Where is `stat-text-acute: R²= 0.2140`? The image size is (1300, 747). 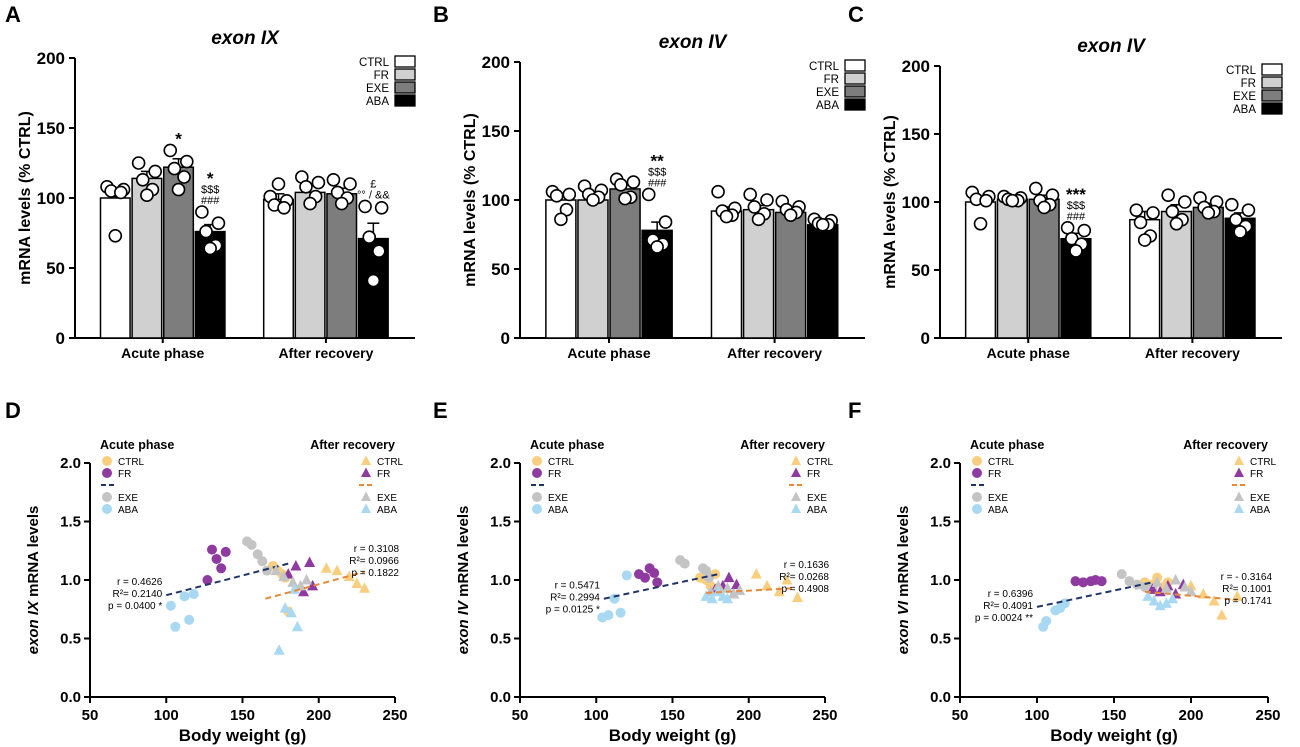
stat-text-acute: R²= 0.2140 is located at coordinates (137, 594).